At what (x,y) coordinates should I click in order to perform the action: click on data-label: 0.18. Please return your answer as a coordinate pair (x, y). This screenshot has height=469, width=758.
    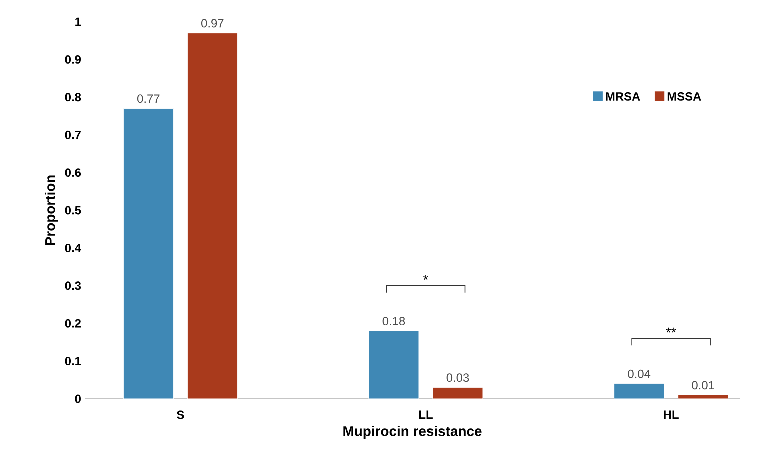
    Looking at the image, I should click on (394, 321).